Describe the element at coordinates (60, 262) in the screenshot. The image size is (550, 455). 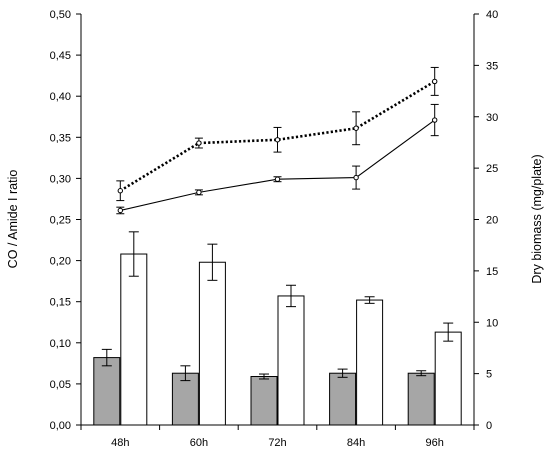
I see `y-left-tick-label: 0,20` at that location.